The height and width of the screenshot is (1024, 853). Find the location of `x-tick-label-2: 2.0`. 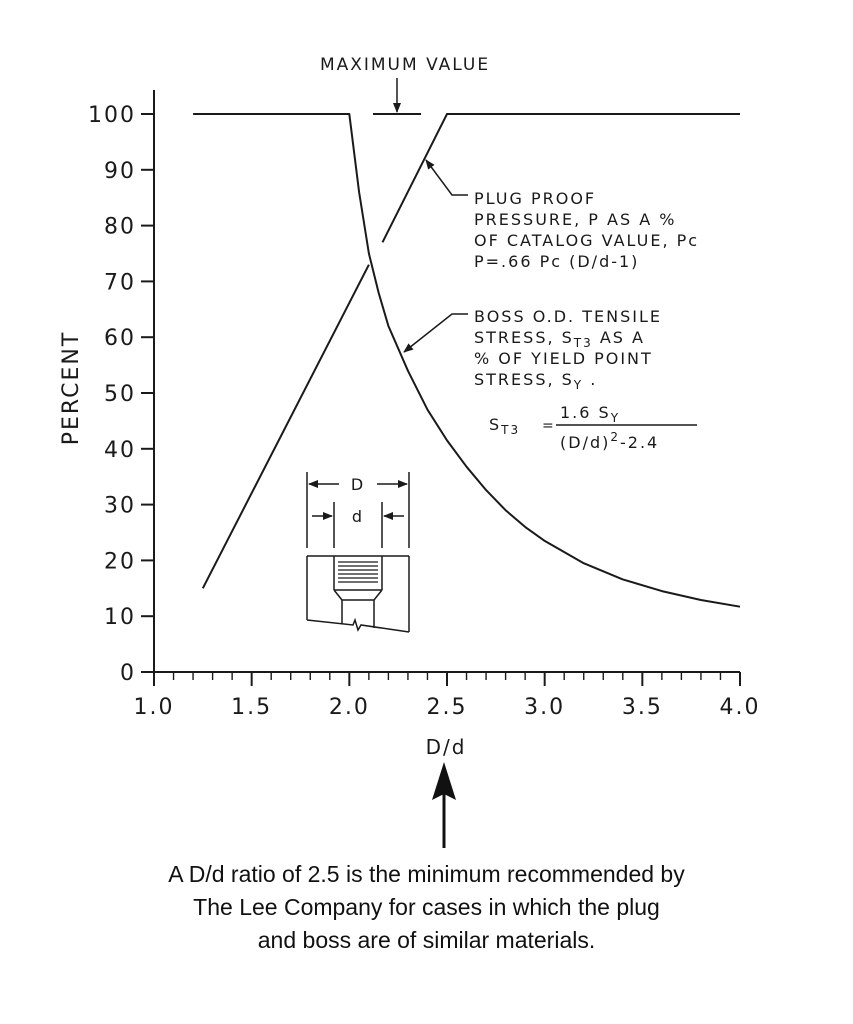

x-tick-label-2: 2.0 is located at coordinates (349, 707).